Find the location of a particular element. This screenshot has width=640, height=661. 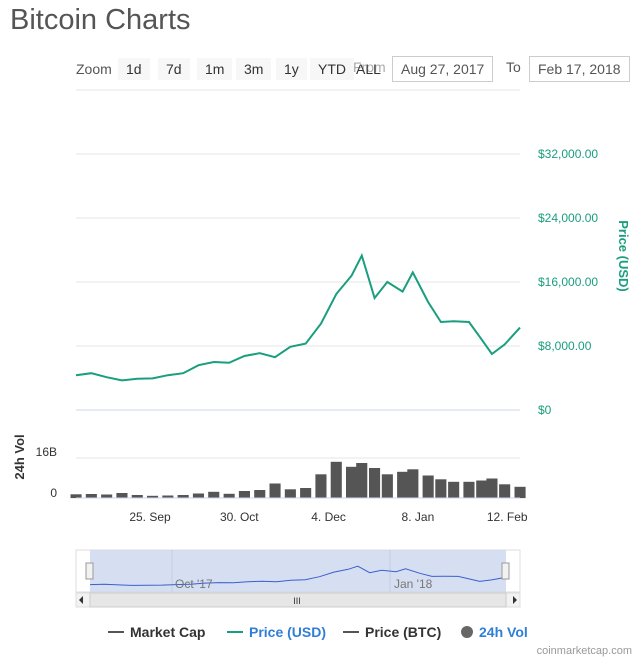

x-tick-label: 30. Oct is located at coordinates (239, 517).